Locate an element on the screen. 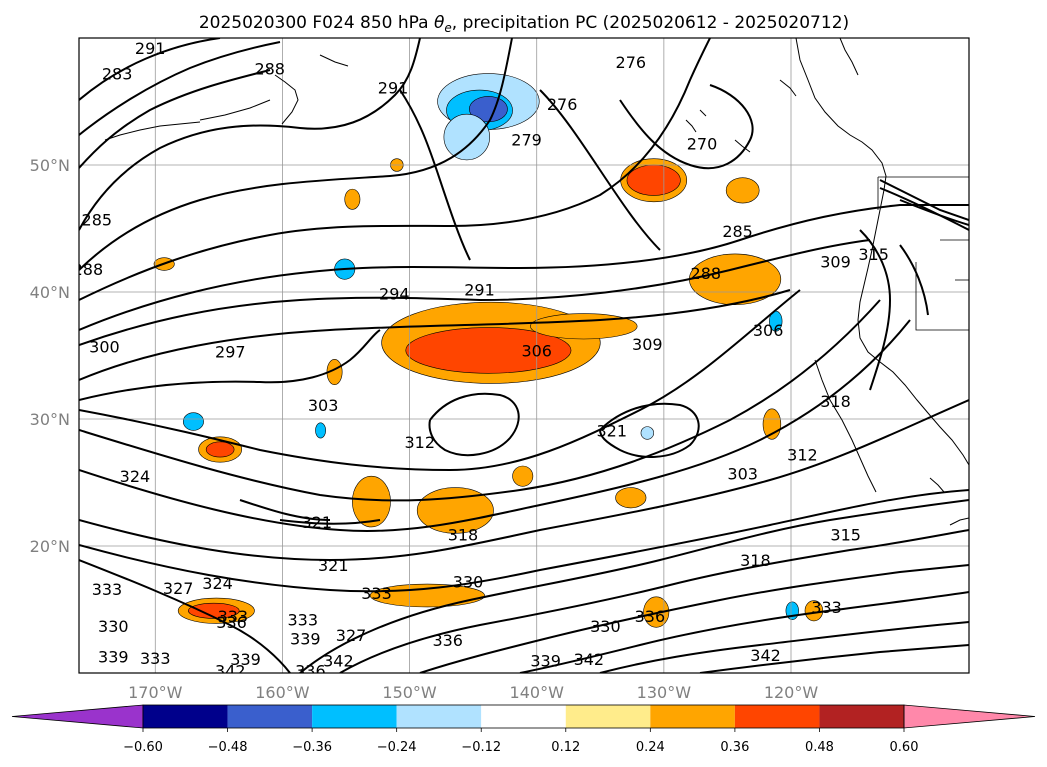  x-tick-label: 150°W is located at coordinates (409, 692).